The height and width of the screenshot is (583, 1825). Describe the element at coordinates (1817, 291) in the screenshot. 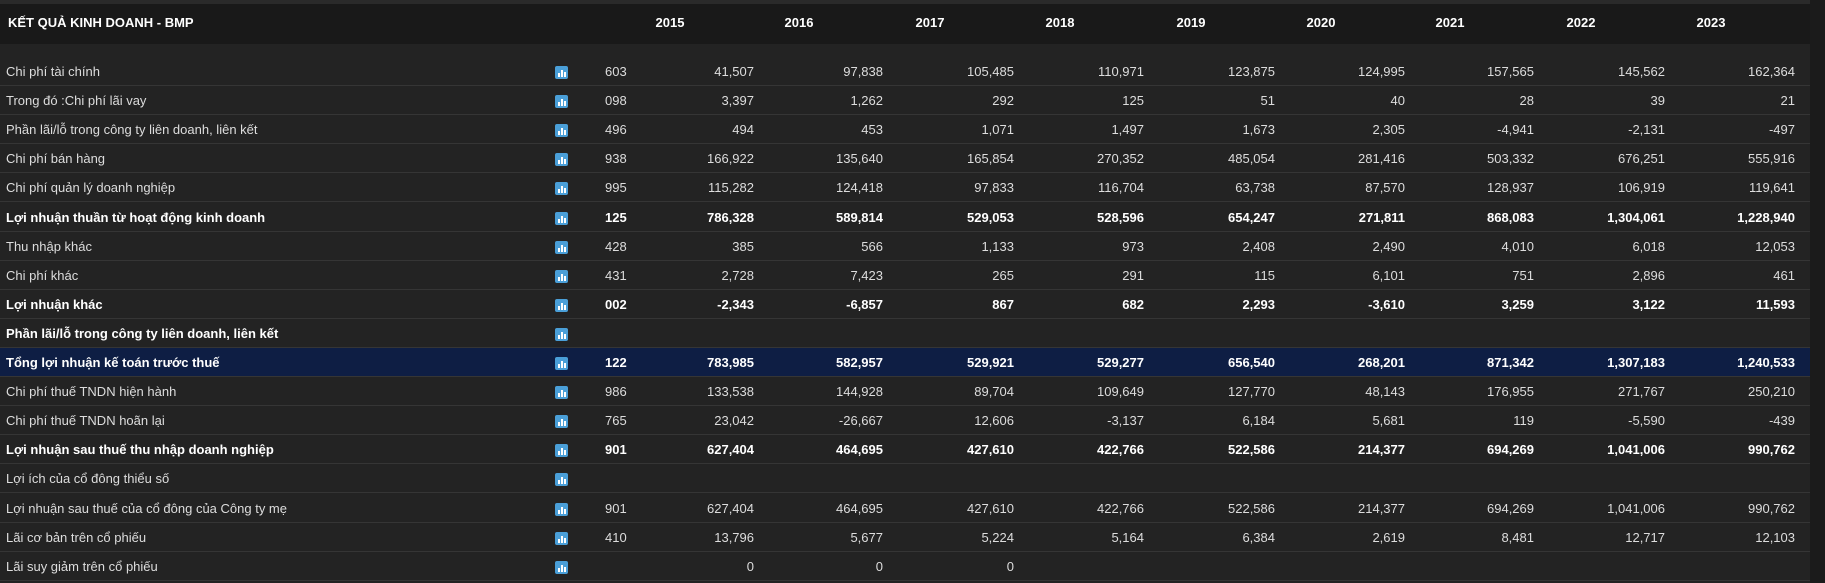

I see `scrollbar` at that location.